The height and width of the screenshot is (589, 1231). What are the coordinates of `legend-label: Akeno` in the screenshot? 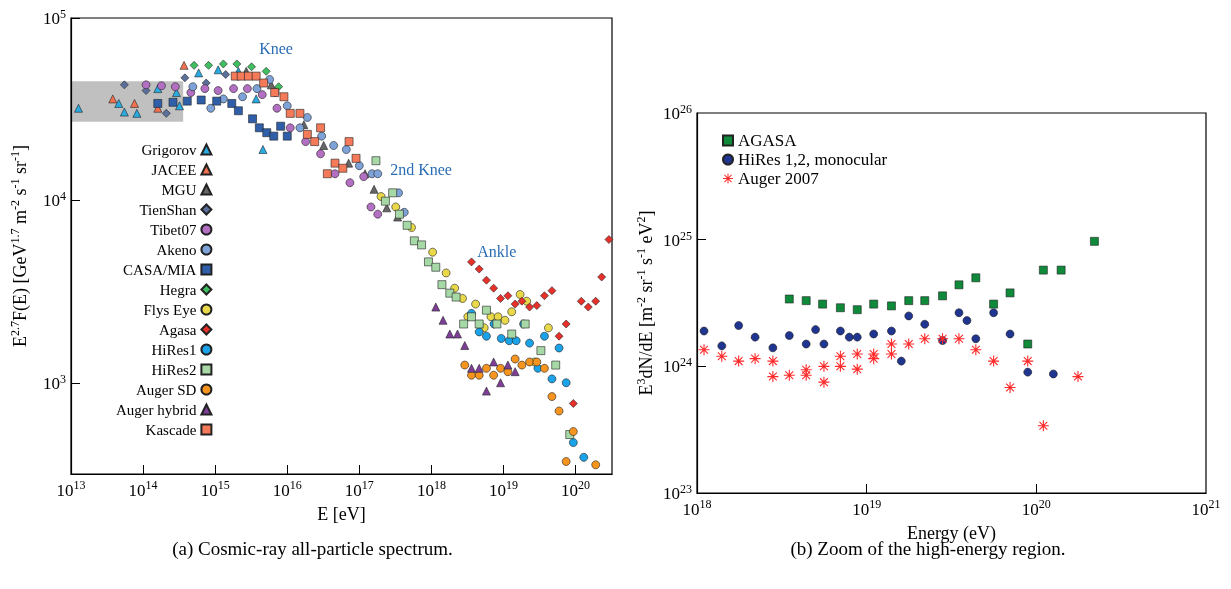 It's located at (176, 249).